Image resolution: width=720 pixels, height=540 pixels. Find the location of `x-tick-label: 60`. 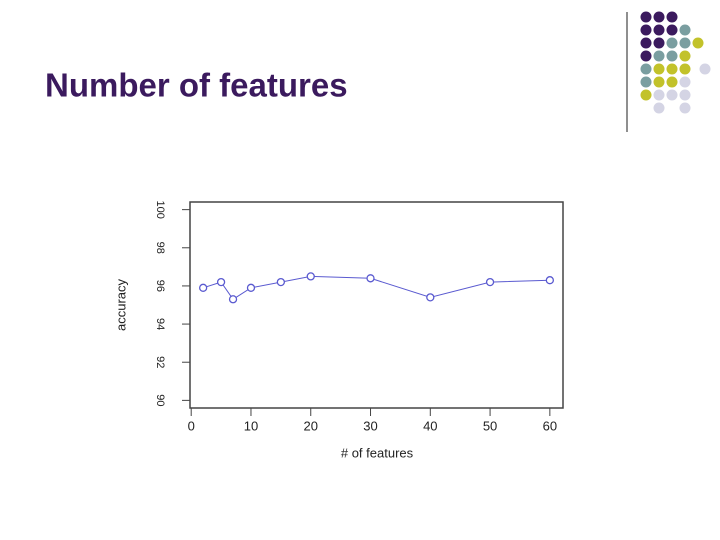

x-tick-label: 60 is located at coordinates (550, 425).